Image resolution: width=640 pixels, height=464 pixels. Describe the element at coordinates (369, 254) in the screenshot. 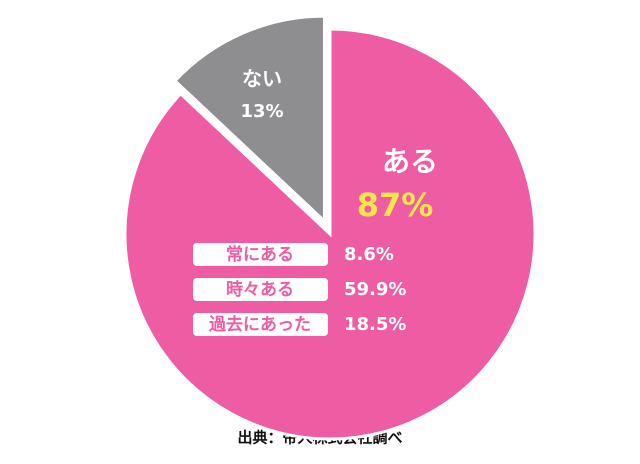

I see `breakdown-value: 8.6%` at that location.